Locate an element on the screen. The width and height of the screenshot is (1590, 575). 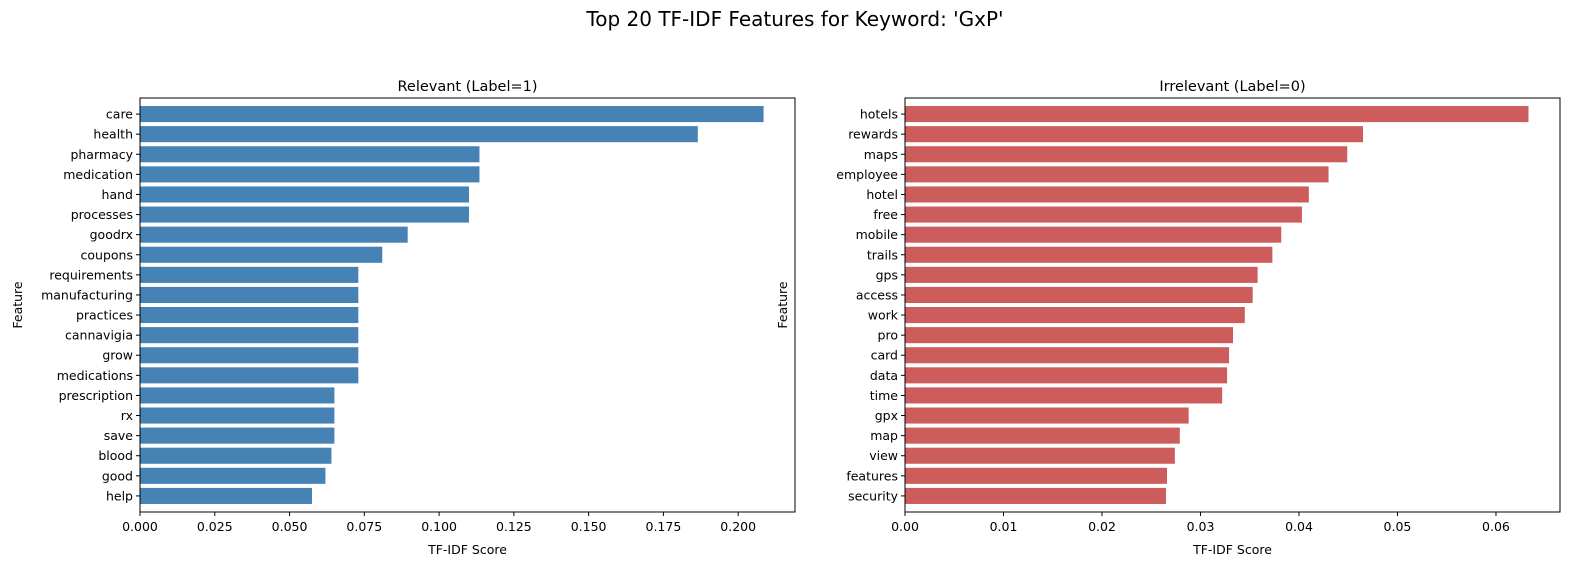
relevant-ytick-label: practices is located at coordinates (104, 315).